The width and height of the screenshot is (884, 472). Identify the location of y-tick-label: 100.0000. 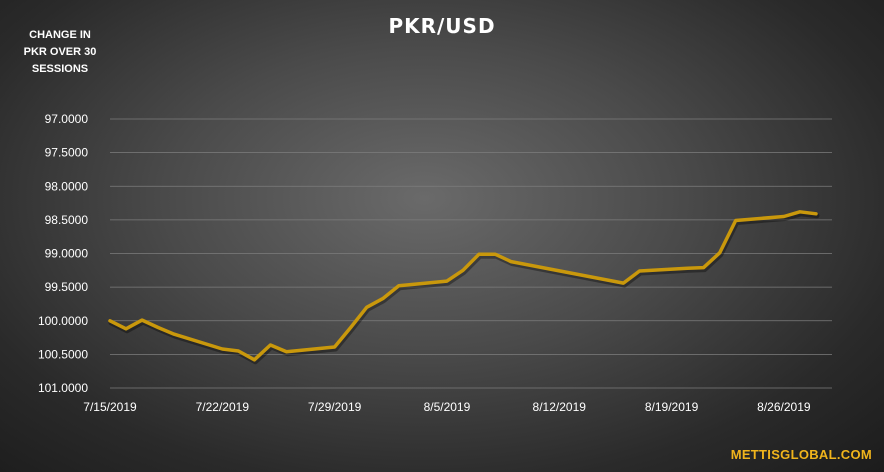
(63, 321).